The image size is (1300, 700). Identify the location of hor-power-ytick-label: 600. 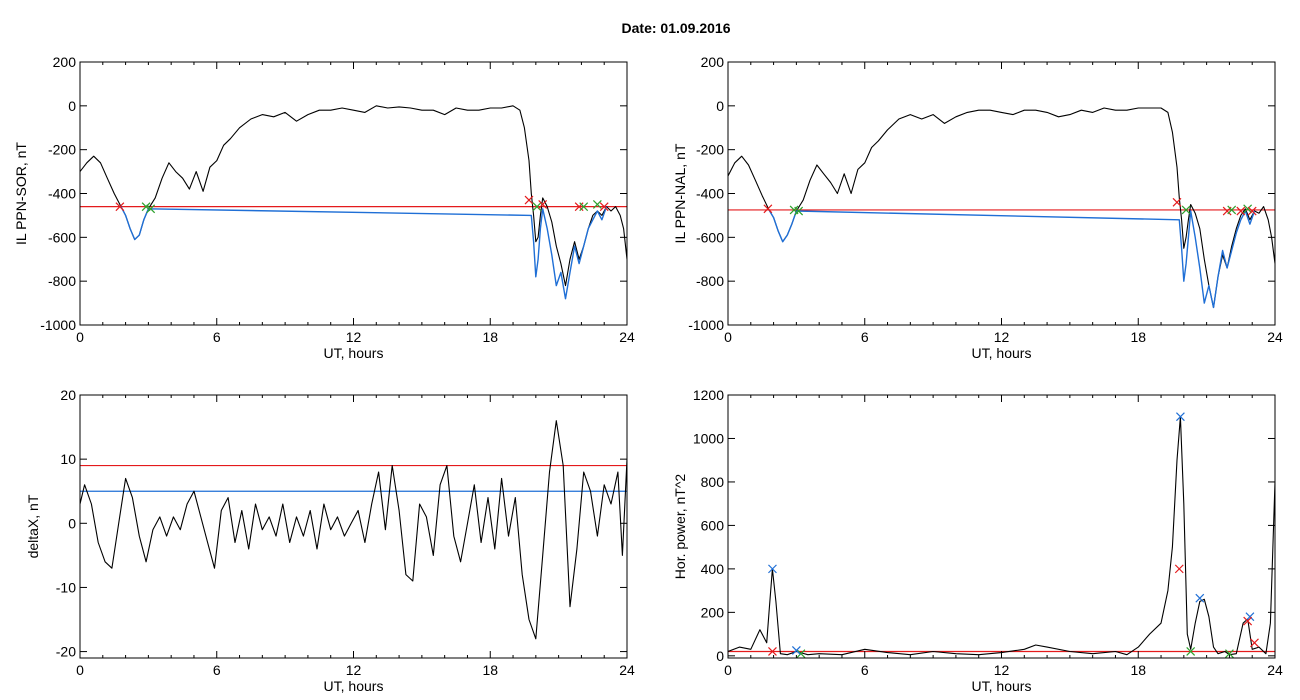
(713, 525).